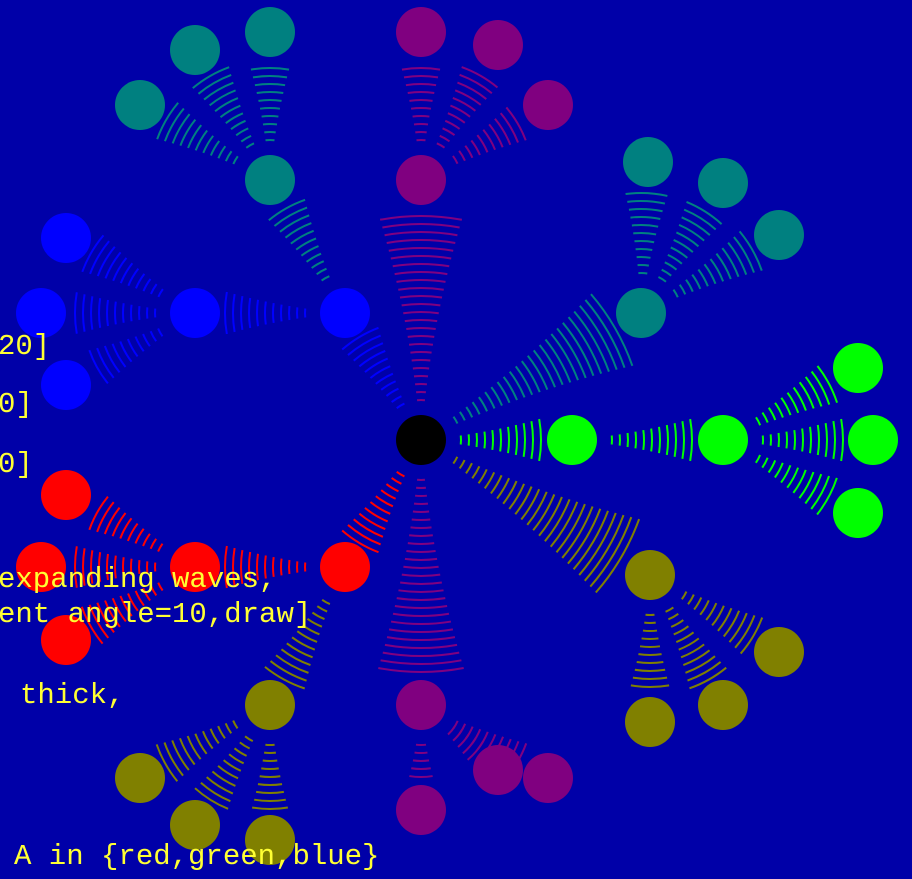  Describe the element at coordinates (16, 464) in the screenshot. I see `code-line: 0]` at that location.